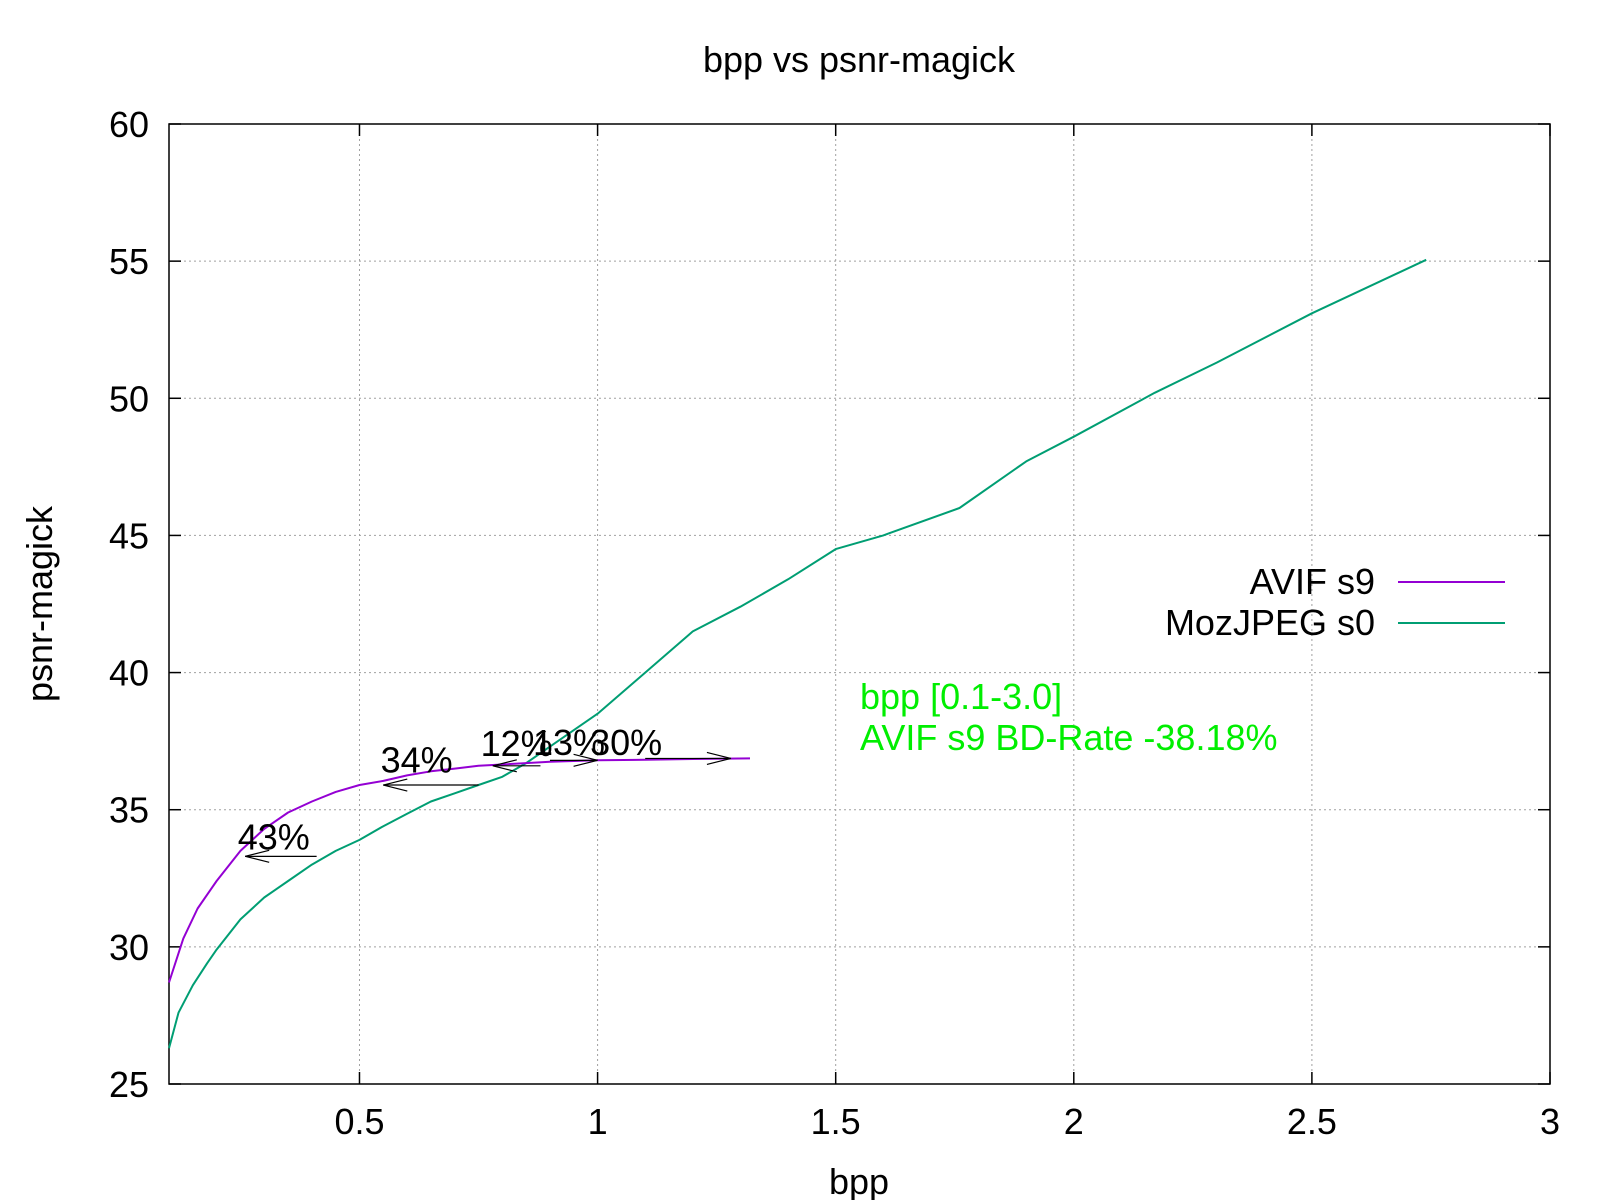 The image size is (1600, 1200). What do you see at coordinates (836, 1121) in the screenshot?
I see `x-tick-label: 1.5` at bounding box center [836, 1121].